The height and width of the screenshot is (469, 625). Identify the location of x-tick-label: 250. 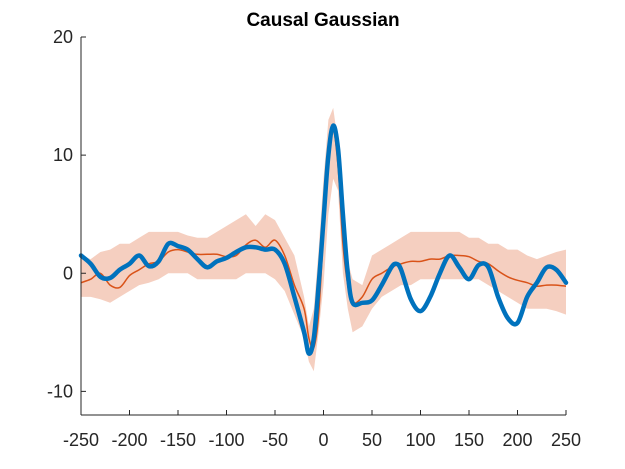
(566, 440).